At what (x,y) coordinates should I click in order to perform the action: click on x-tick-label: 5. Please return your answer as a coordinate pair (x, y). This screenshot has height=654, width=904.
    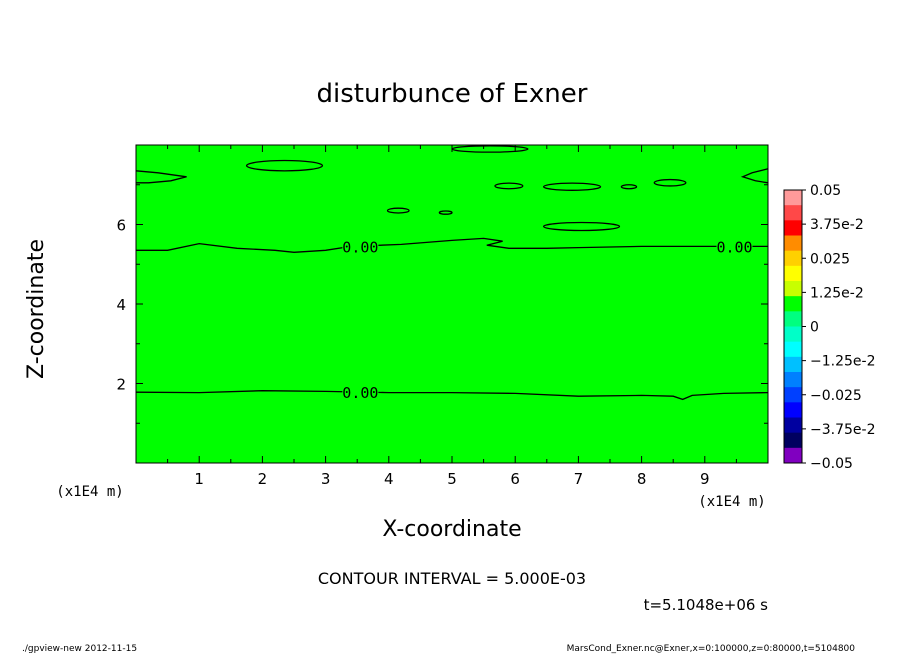
    Looking at the image, I should click on (452, 479).